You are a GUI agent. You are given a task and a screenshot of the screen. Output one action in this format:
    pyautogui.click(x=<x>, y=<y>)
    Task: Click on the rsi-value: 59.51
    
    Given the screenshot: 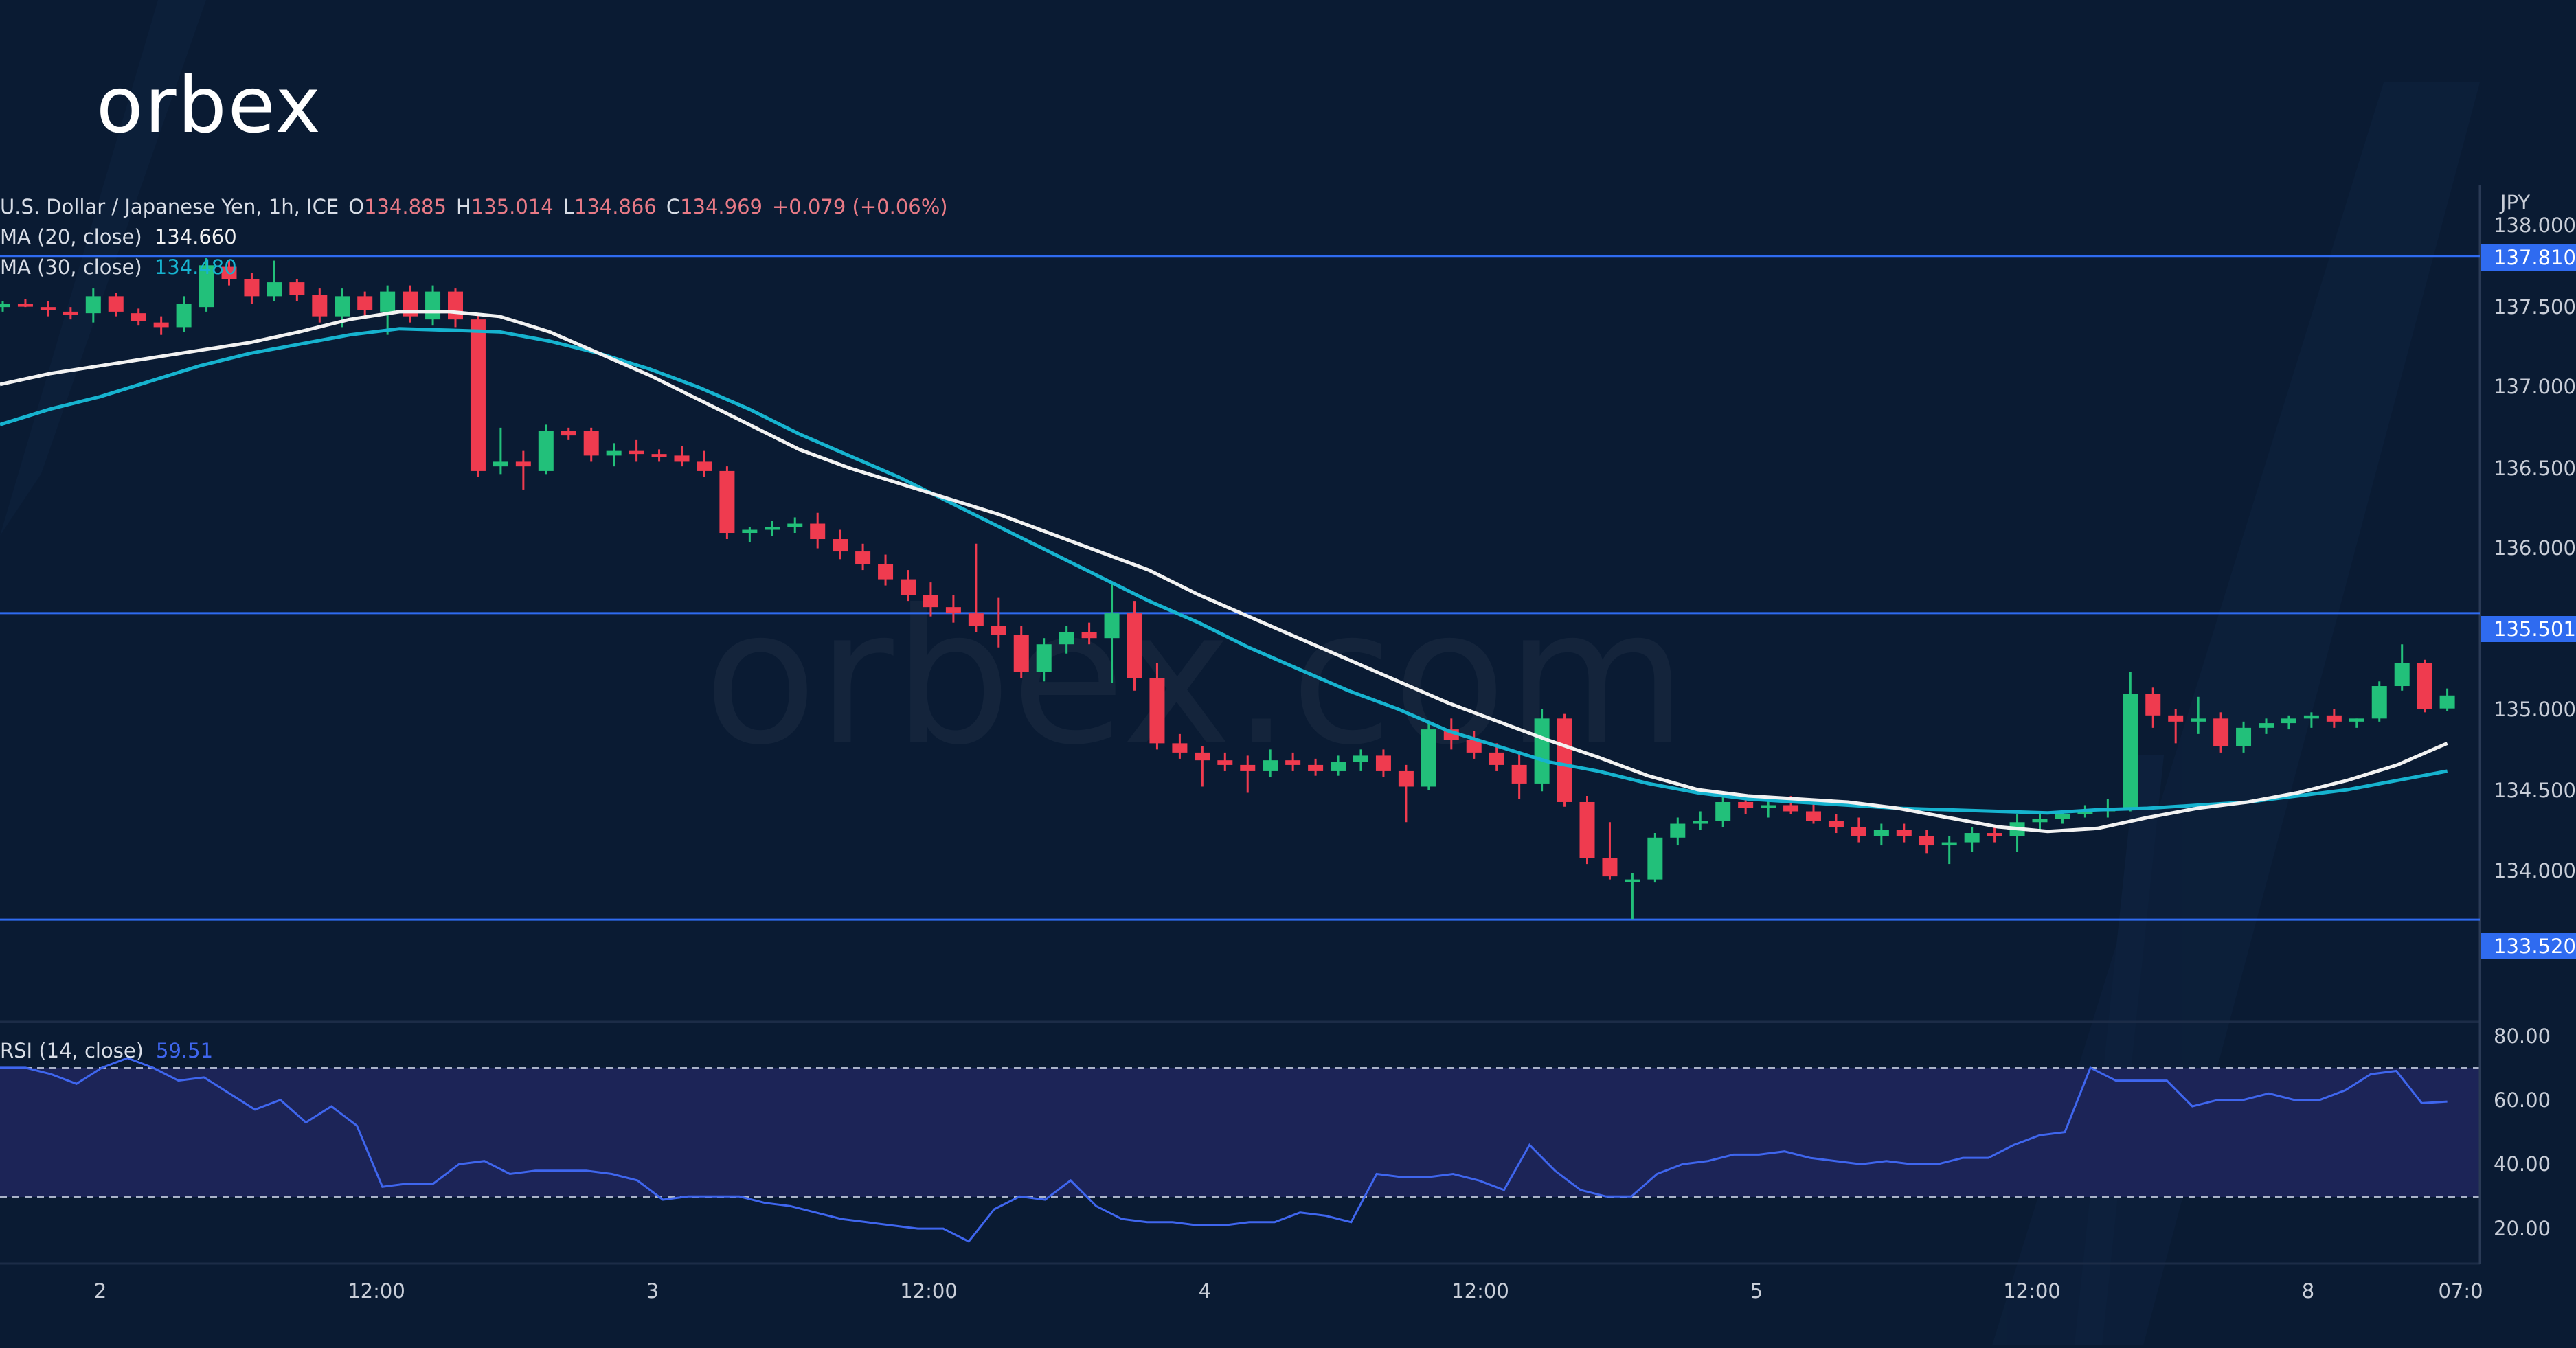 What is the action you would take?
    pyautogui.click(x=184, y=1050)
    